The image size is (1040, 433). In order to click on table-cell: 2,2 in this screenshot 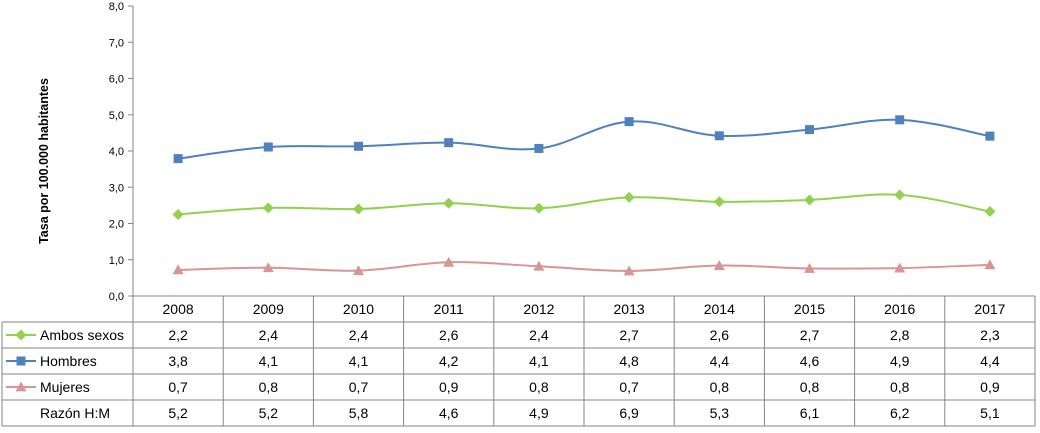, I will do `click(178, 335)`.